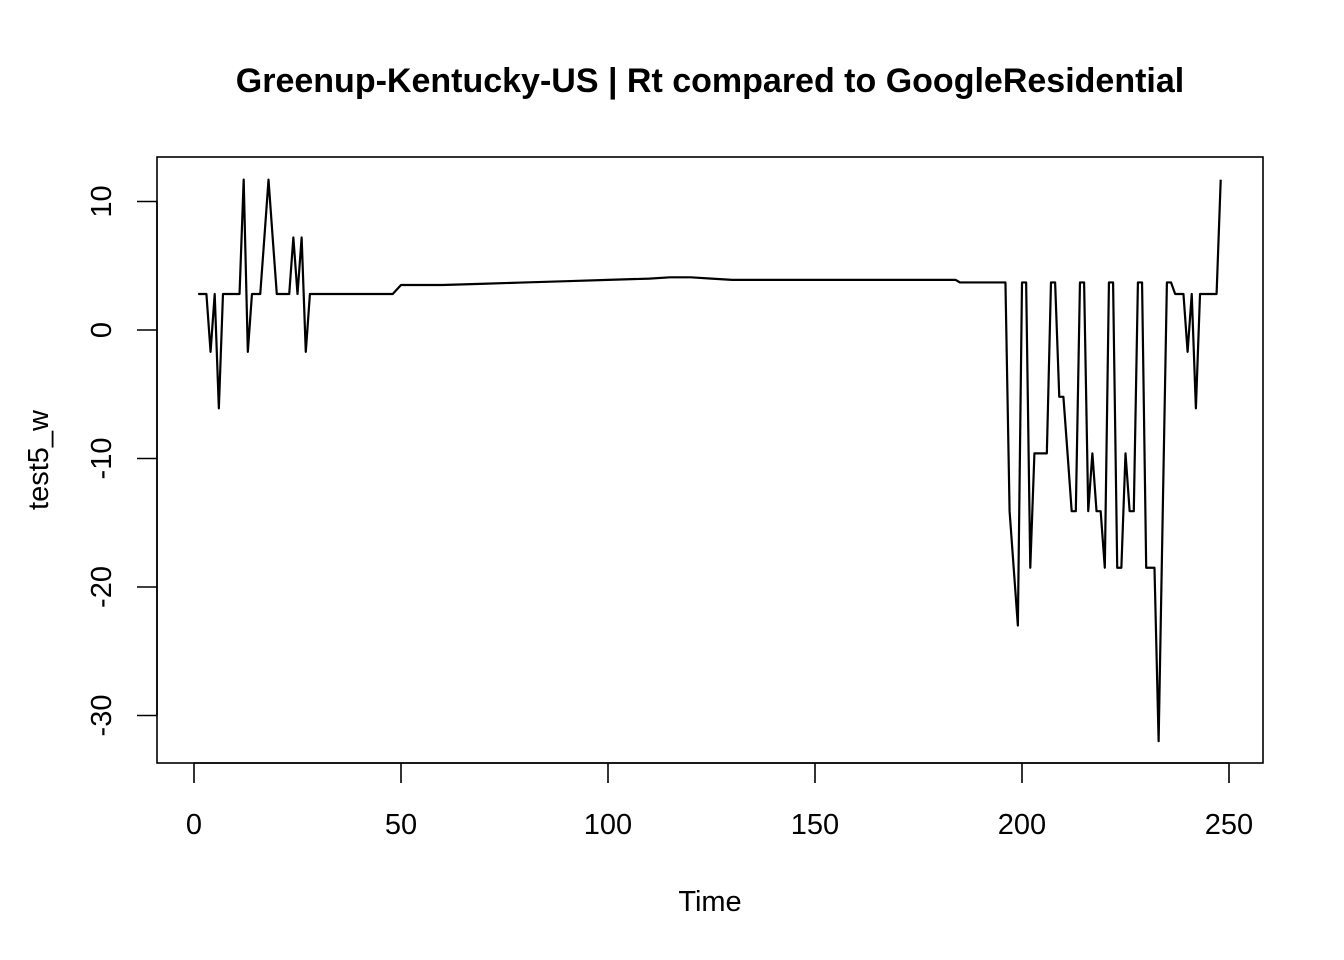 This screenshot has width=1344, height=960. What do you see at coordinates (608, 825) in the screenshot?
I see `x-tick-label: 100` at bounding box center [608, 825].